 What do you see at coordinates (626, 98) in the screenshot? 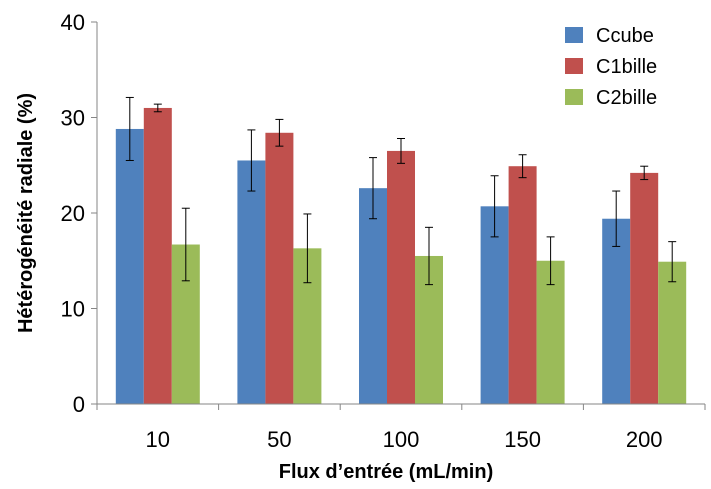
I see `legend-label-c2bille: C2bille` at bounding box center [626, 98].